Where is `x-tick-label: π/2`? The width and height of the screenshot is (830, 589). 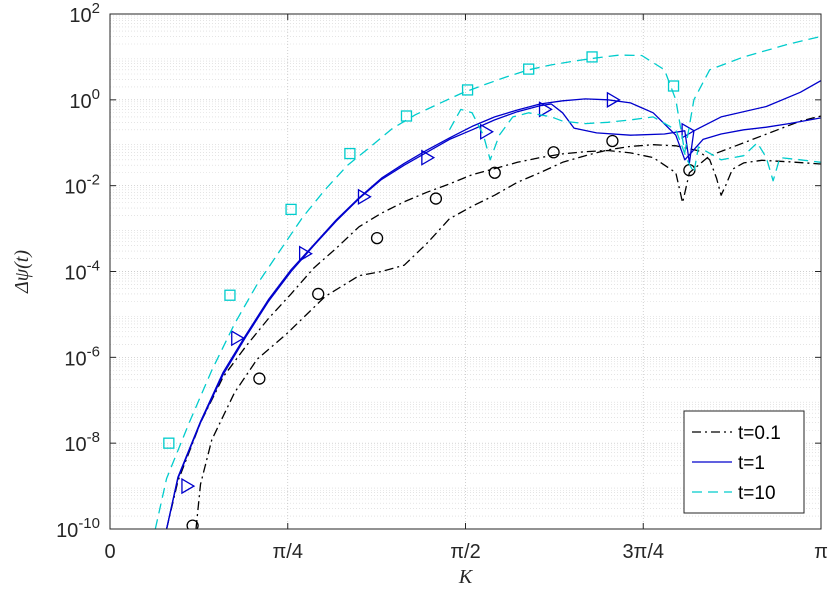 x-tick-label: π/2 is located at coordinates (465, 552).